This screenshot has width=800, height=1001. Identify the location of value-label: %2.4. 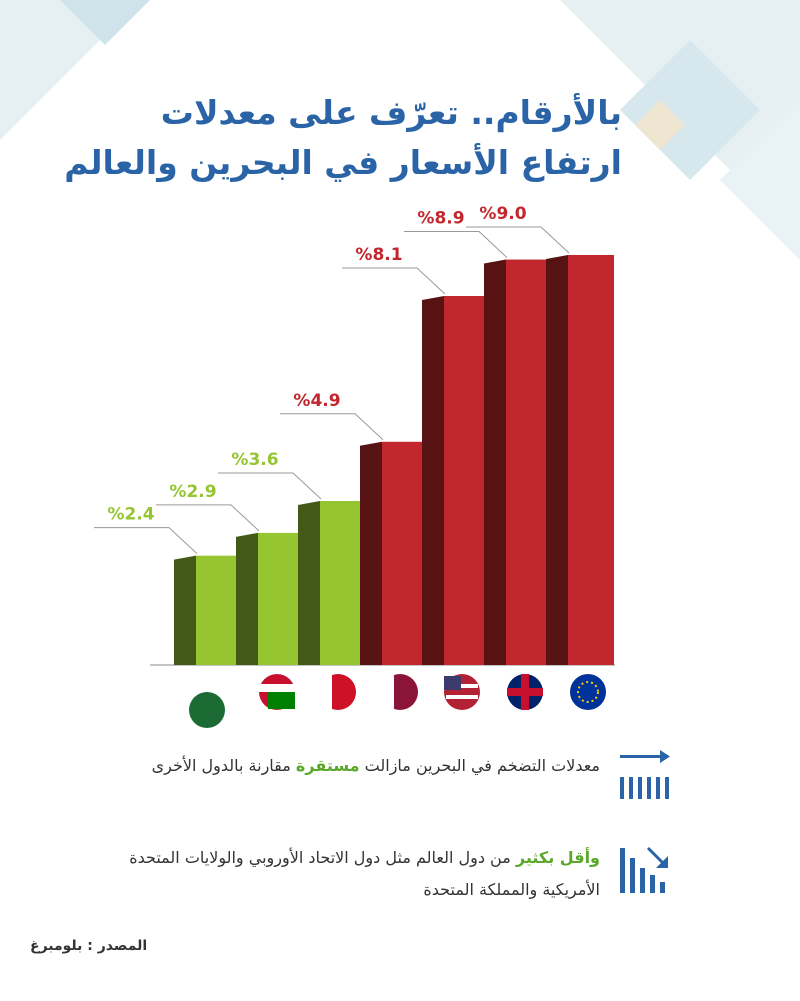
(130, 515).